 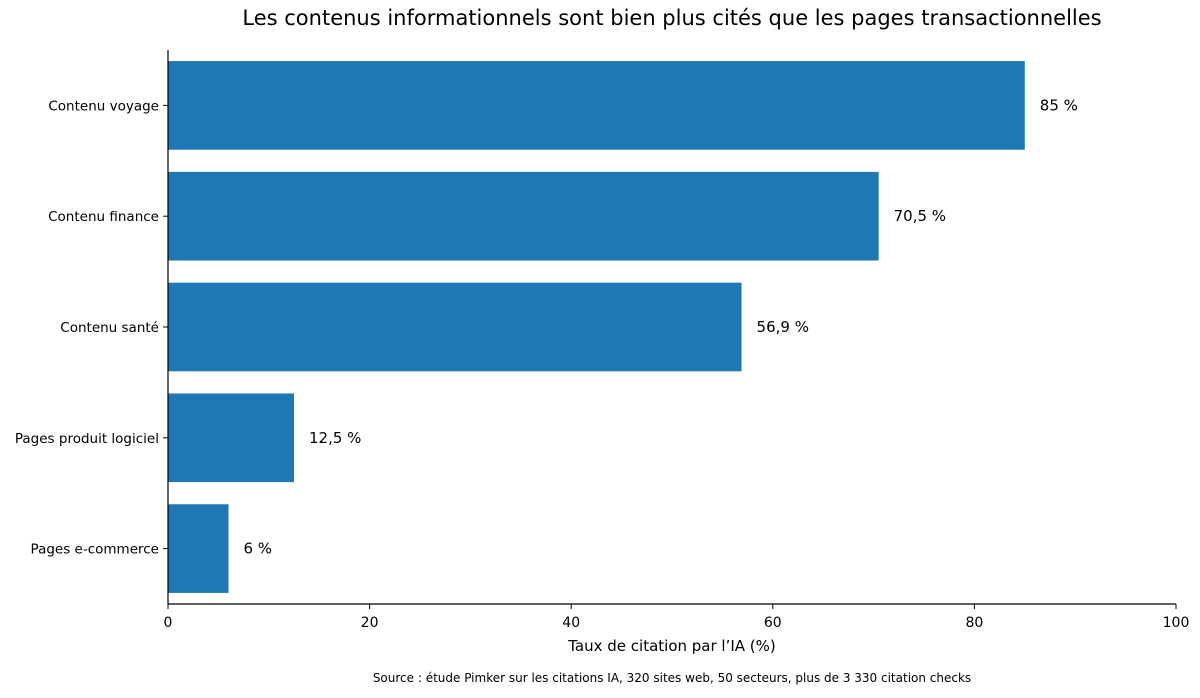 What do you see at coordinates (974, 623) in the screenshot?
I see `x-tick-label: 80` at bounding box center [974, 623].